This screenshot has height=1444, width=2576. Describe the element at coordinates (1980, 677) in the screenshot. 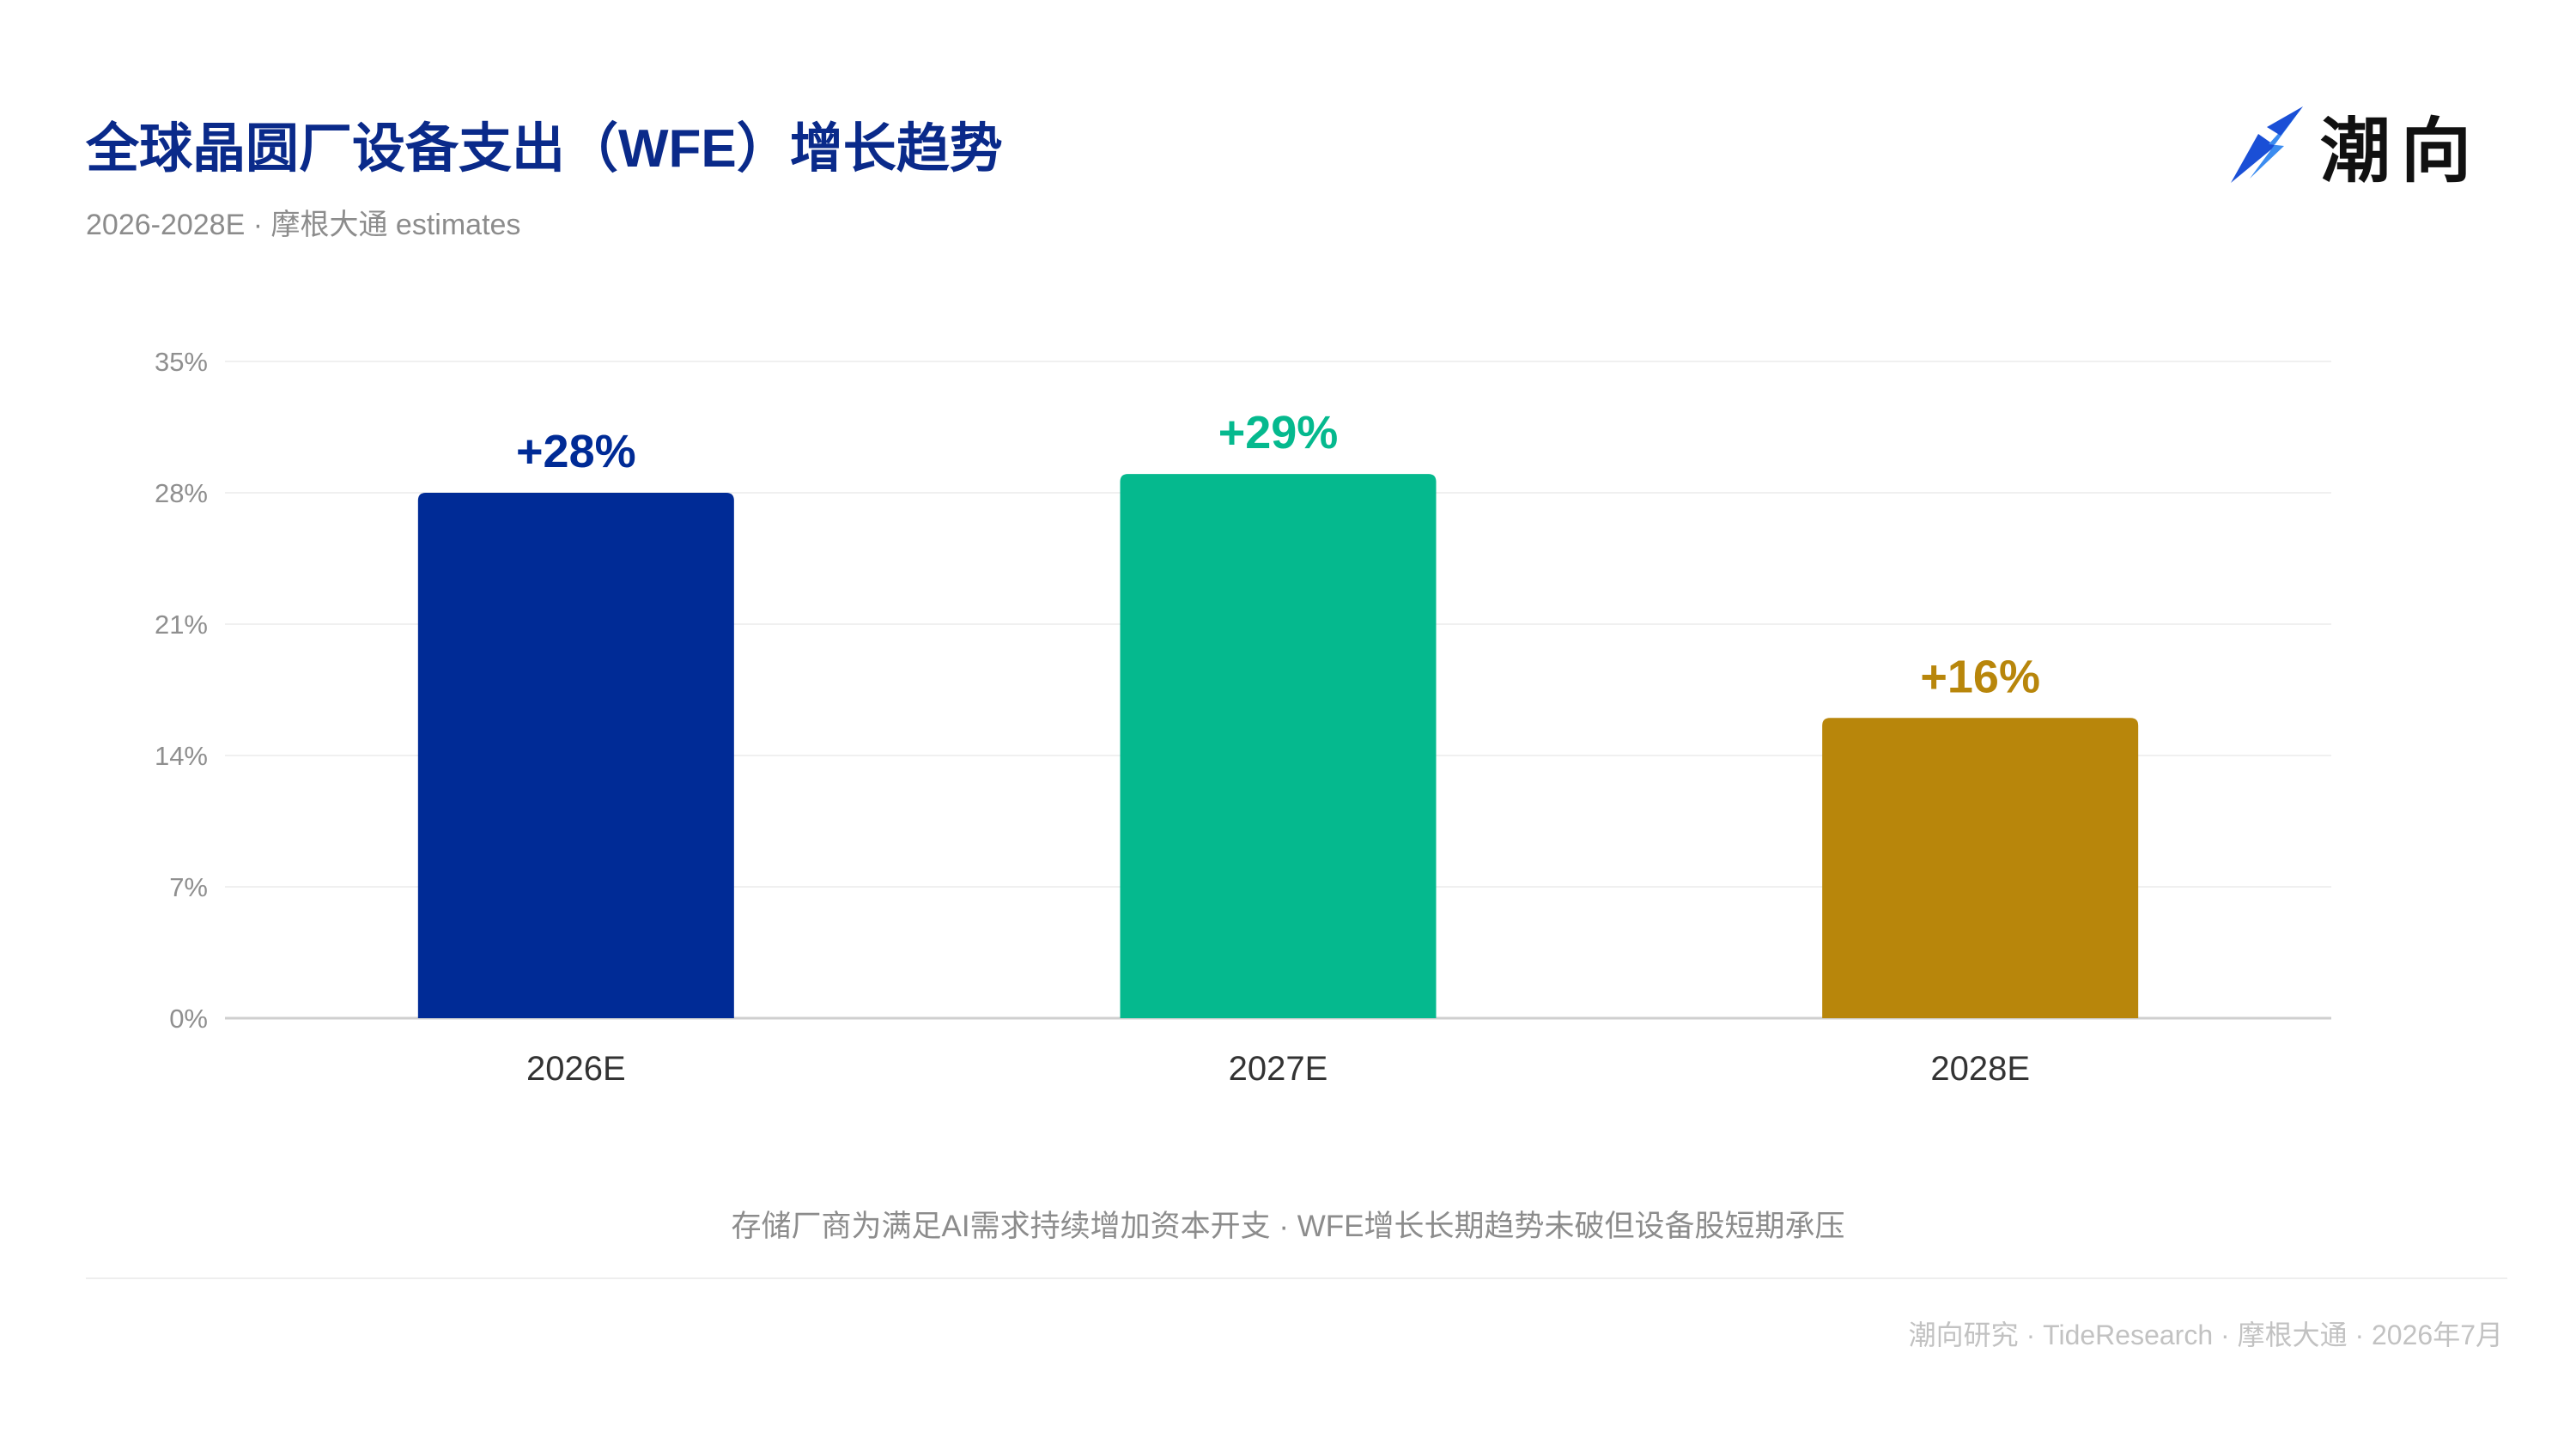

I see `data-label: +16%` at that location.